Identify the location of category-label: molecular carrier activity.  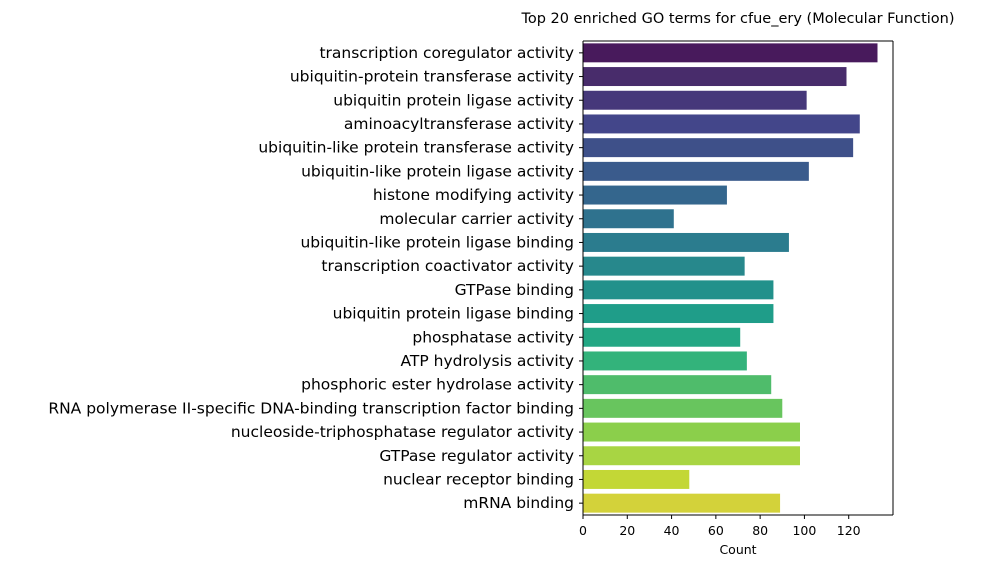
(476, 219).